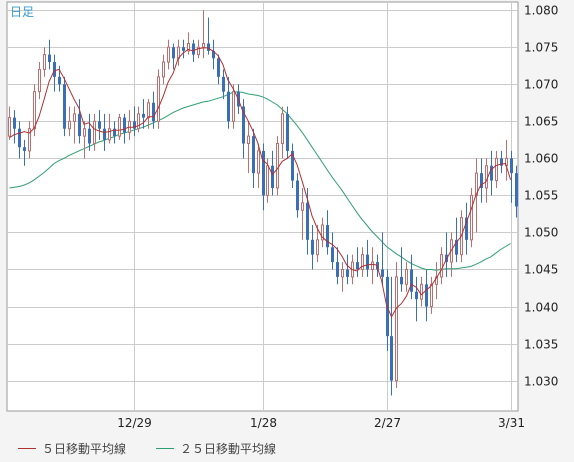 The width and height of the screenshot is (574, 462). What do you see at coordinates (541, 11) in the screenshot?
I see `y-tick-label: 1.080` at bounding box center [541, 11].